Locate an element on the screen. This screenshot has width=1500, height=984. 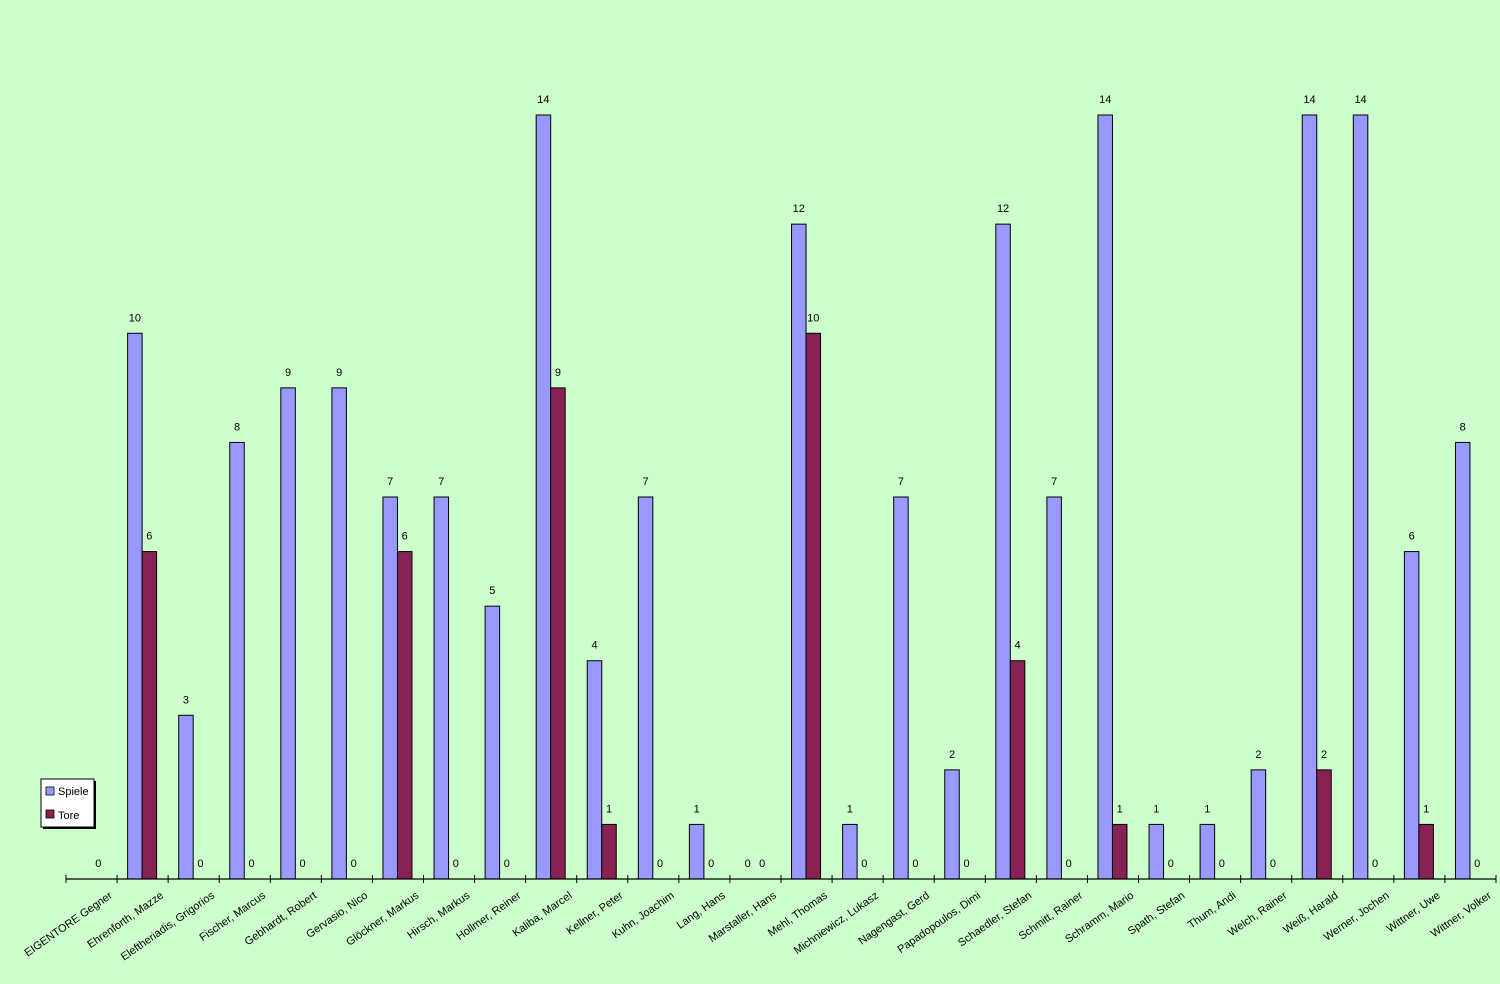
data-label-tore: 9 is located at coordinates (558, 373).